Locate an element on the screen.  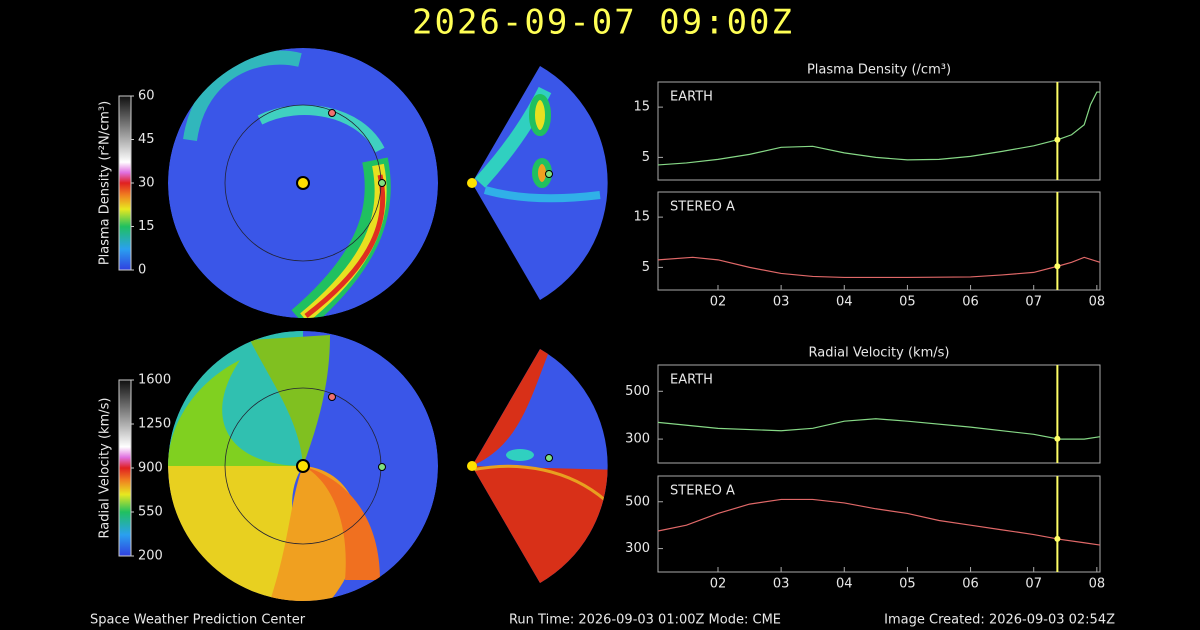
velocity-disk is located at coordinates (303, 466).